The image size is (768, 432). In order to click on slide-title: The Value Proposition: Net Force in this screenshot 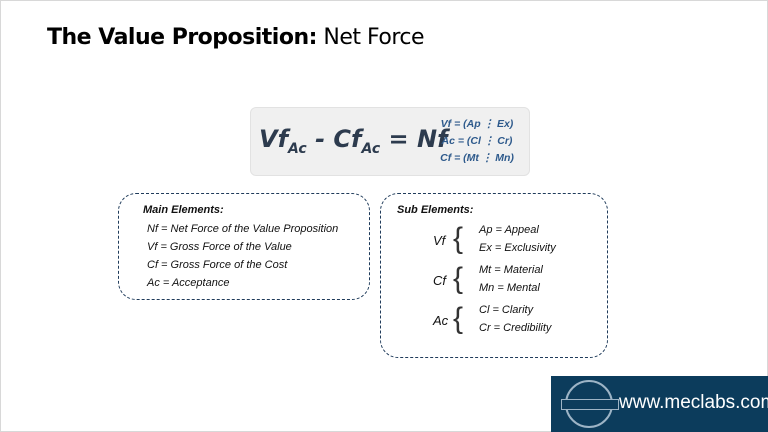, I will do `click(236, 37)`.